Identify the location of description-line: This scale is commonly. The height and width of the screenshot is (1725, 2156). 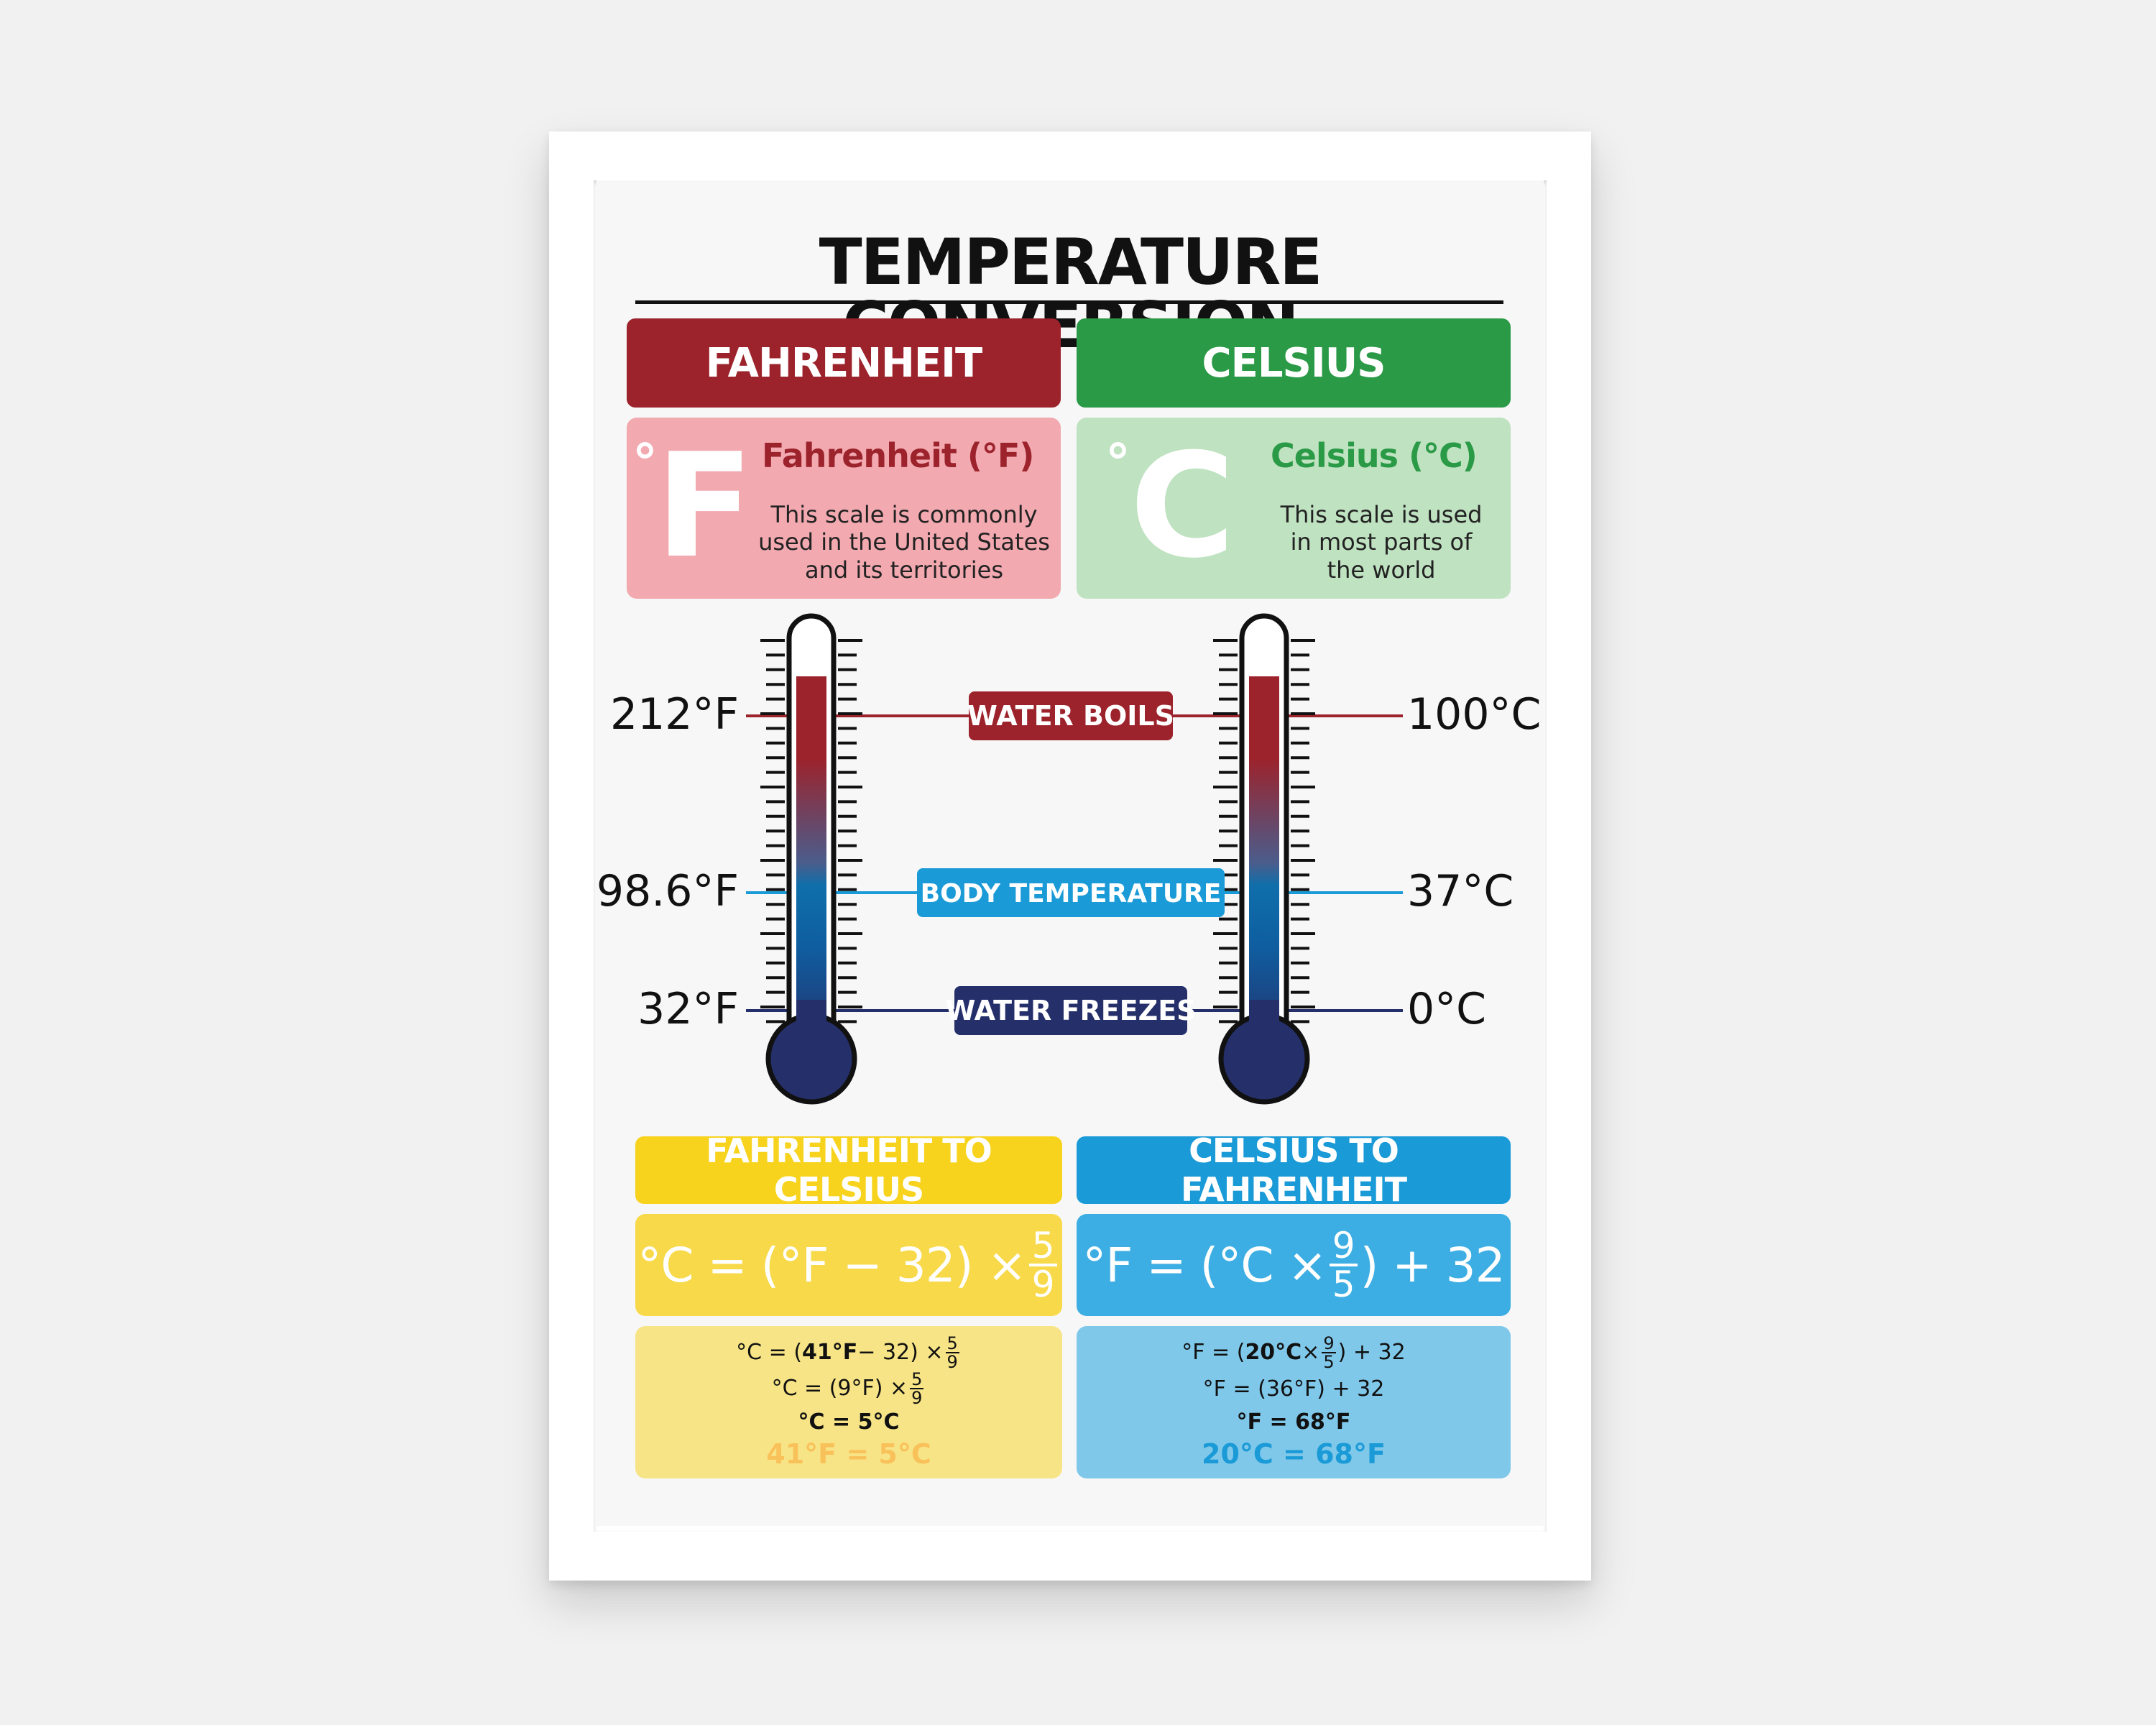
(904, 514).